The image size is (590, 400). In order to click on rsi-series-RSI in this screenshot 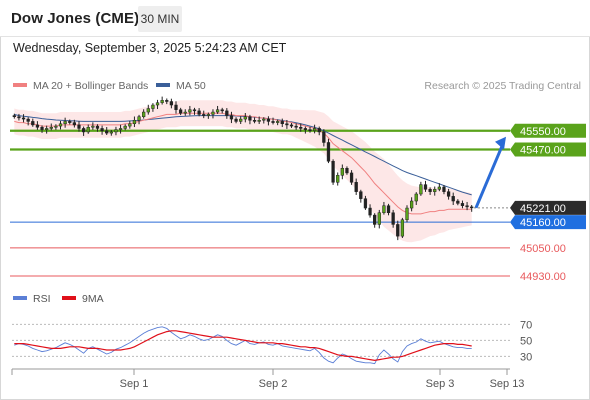, I will do `click(243, 345)`.